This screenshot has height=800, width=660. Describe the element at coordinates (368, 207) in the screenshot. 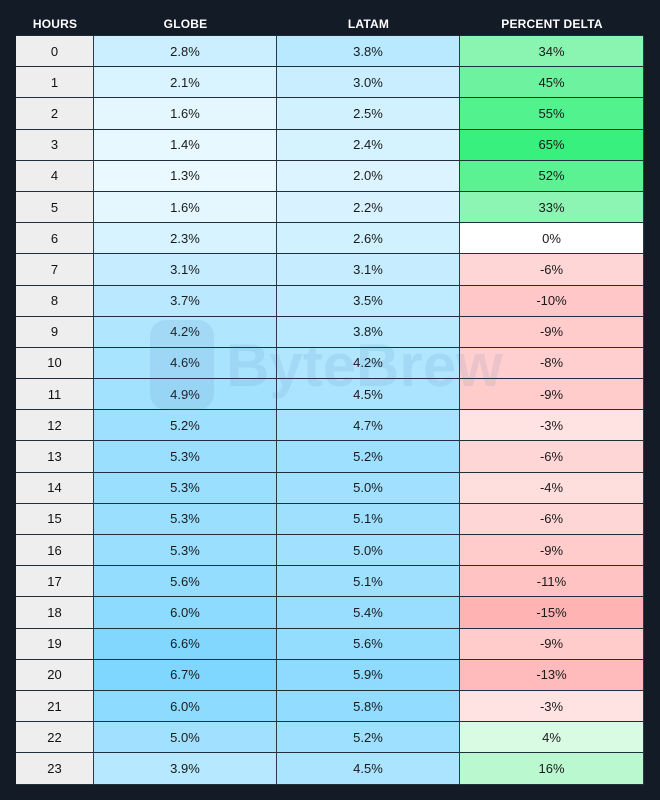

I see `latam-cell: 2.2%` at that location.